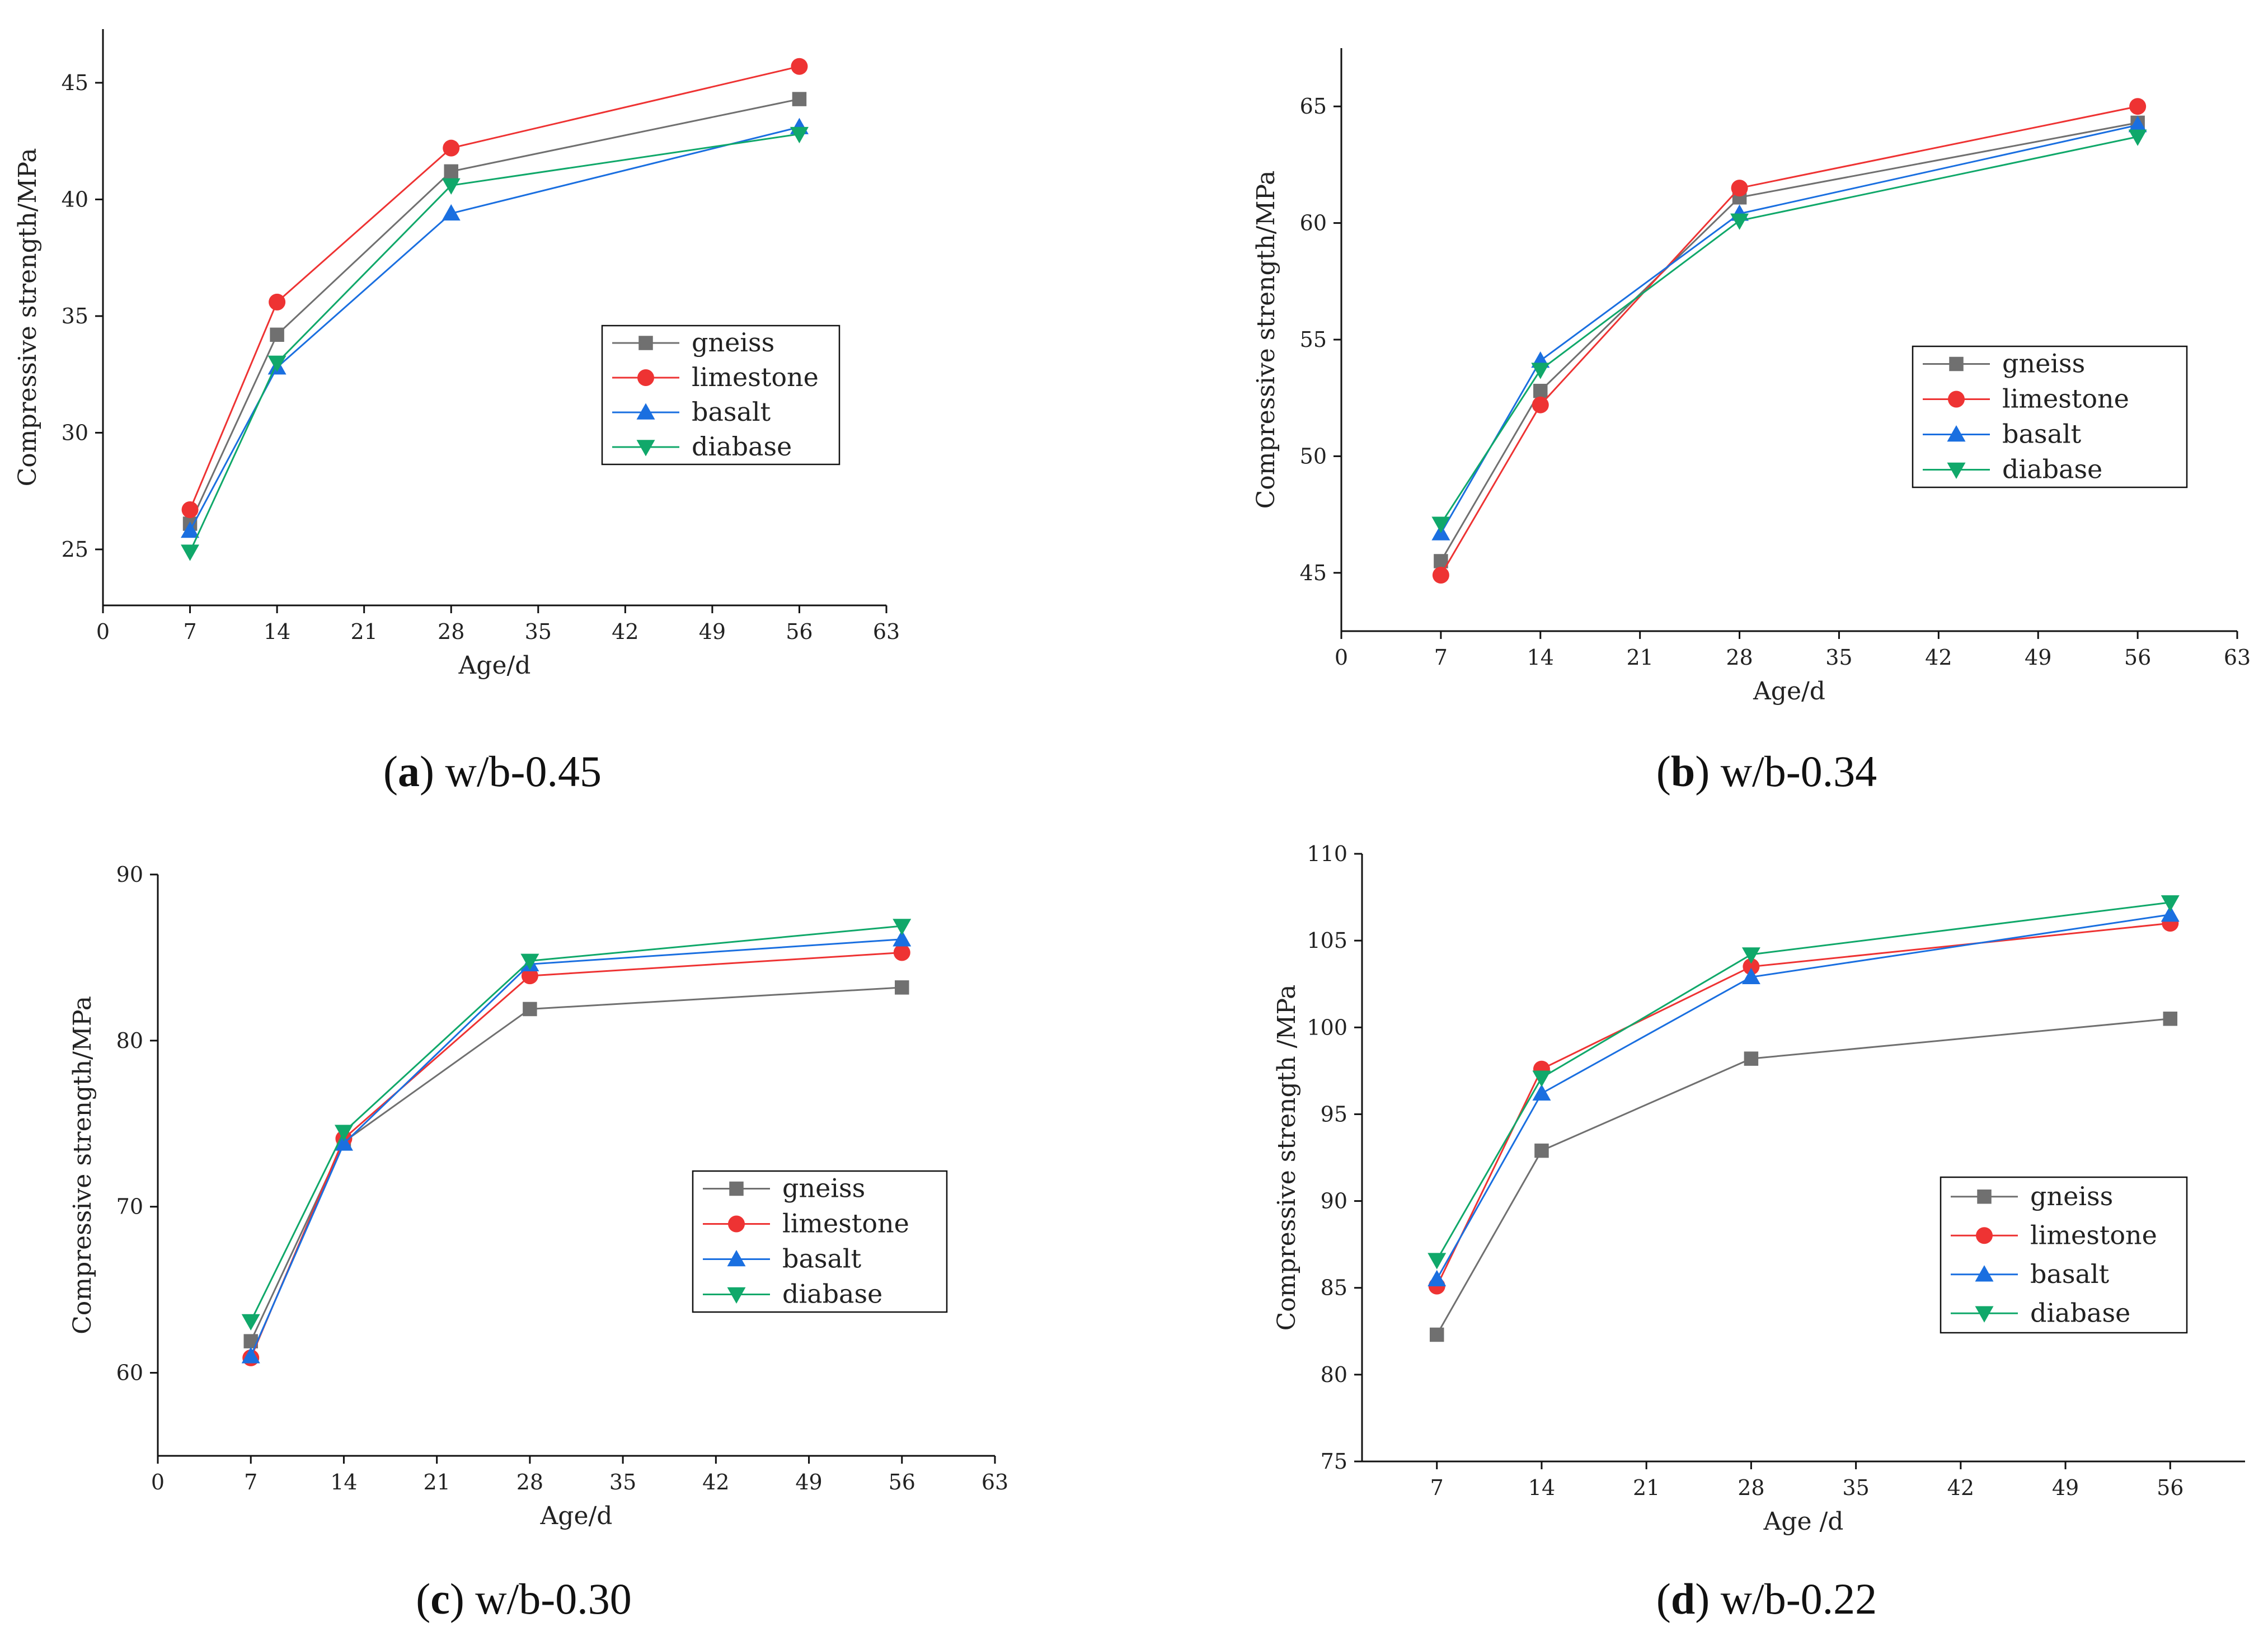 The image size is (2268, 1636). What do you see at coordinates (736, 1295) in the screenshot?
I see `legend-marker-diabase` at bounding box center [736, 1295].